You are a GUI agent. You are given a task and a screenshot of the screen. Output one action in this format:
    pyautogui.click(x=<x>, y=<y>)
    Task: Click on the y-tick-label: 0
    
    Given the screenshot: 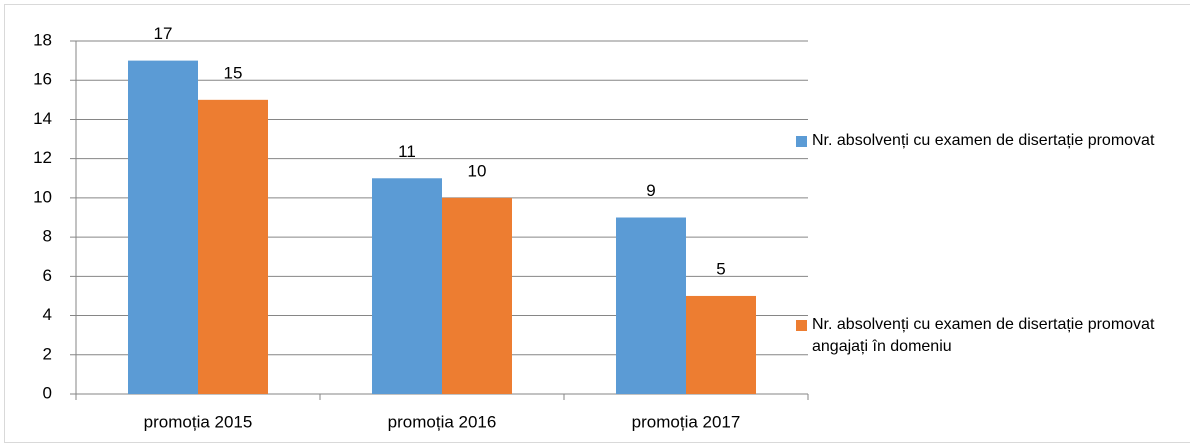 What is the action you would take?
    pyautogui.click(x=47, y=392)
    